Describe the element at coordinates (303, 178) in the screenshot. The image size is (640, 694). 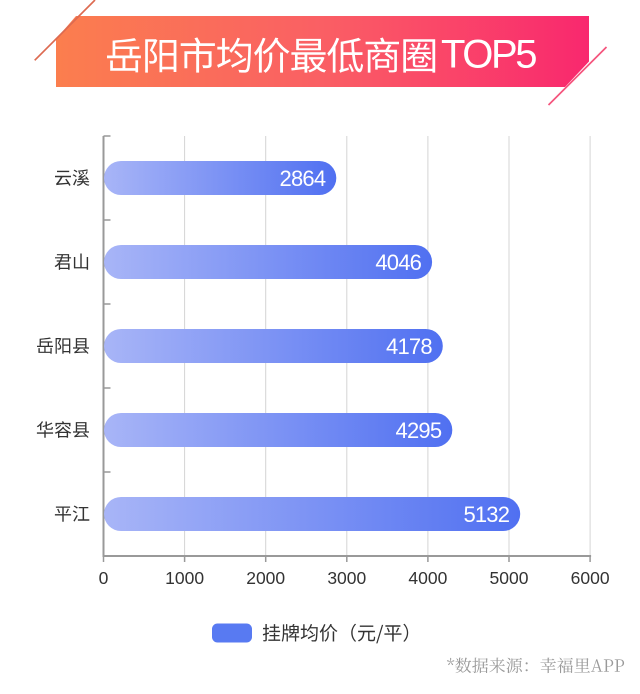
I see `svg-text: 2864` at that location.